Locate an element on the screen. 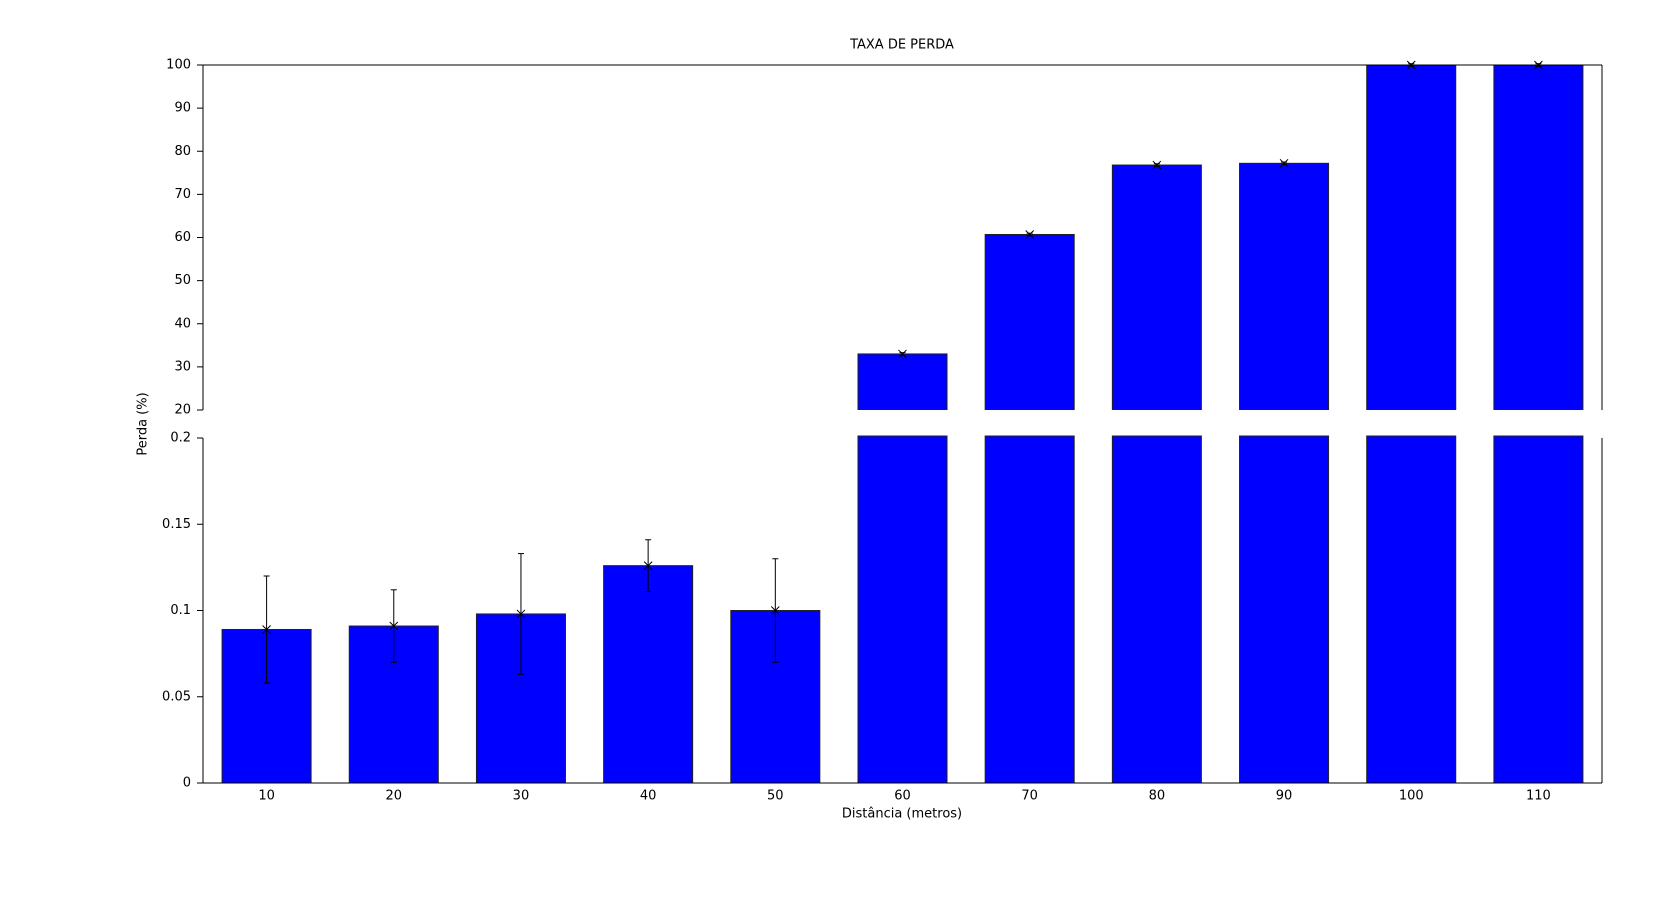  x-tick-label: 80 is located at coordinates (1157, 796).